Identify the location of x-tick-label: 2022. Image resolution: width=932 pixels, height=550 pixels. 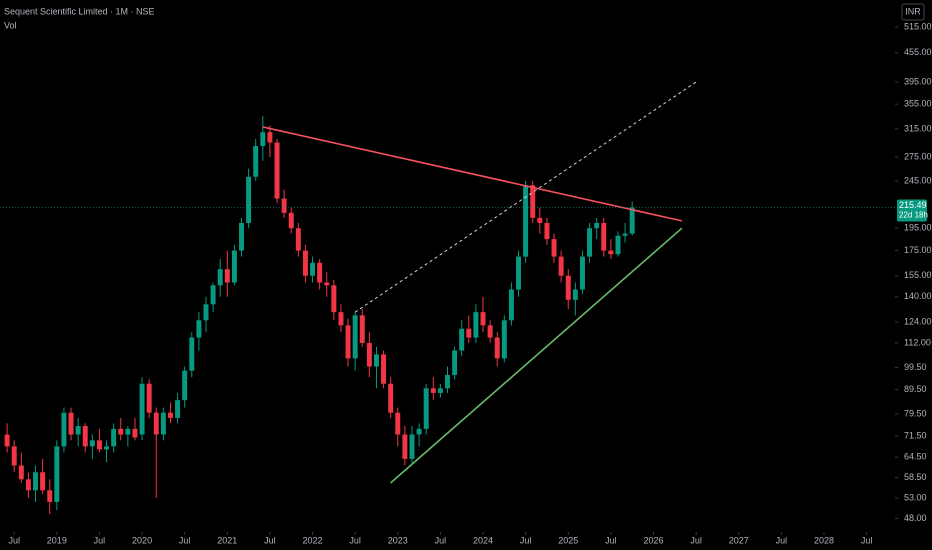
(313, 540).